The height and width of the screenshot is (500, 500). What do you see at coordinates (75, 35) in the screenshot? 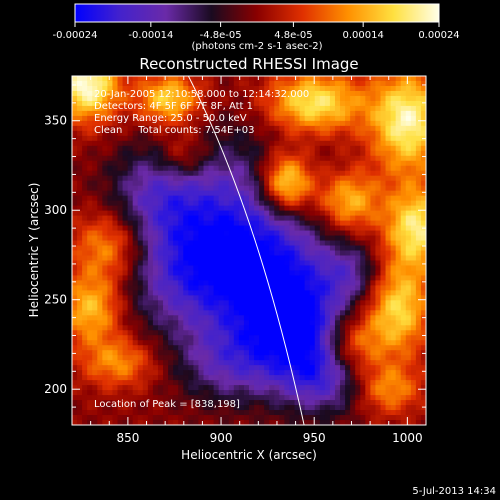
I see `colorbar-tick-label: -0.00024` at bounding box center [75, 35].